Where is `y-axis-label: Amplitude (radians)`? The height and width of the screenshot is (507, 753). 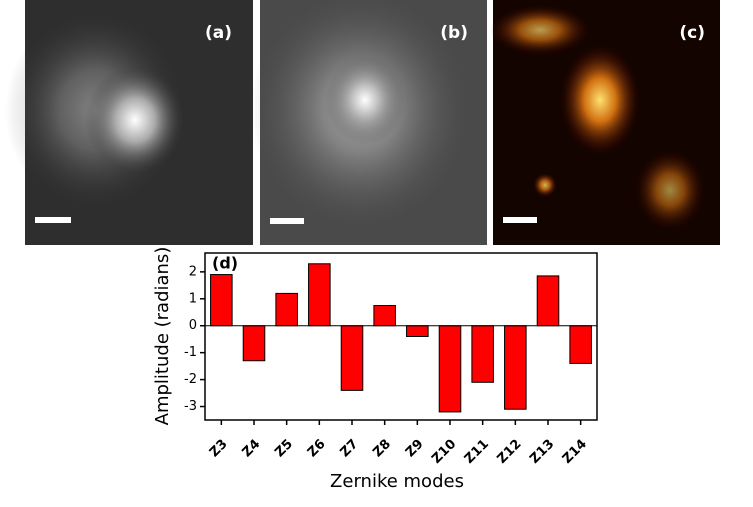 y-axis-label: Amplitude (radians) is located at coordinates (162, 336).